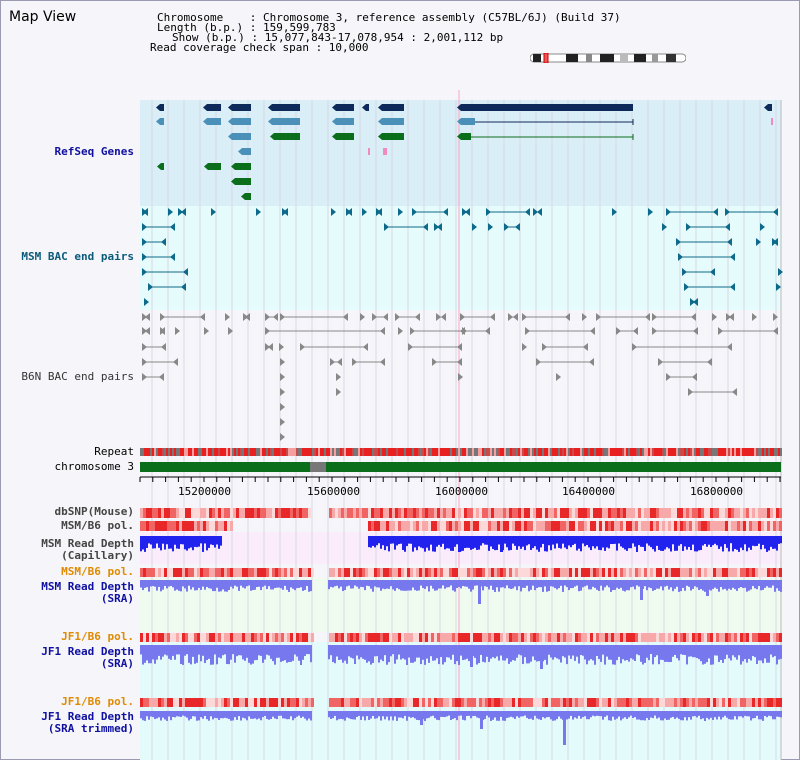 This screenshot has width=800, height=760. I want to click on chromosome-ideogram, so click(608, 58).